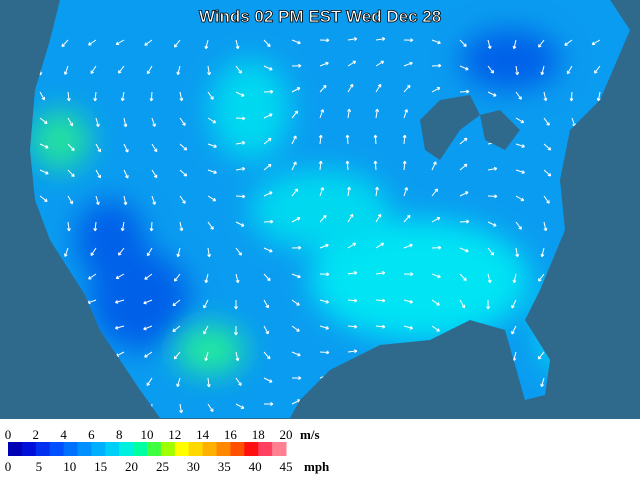  I want to click on ms-tick-label: 18, so click(258, 434).